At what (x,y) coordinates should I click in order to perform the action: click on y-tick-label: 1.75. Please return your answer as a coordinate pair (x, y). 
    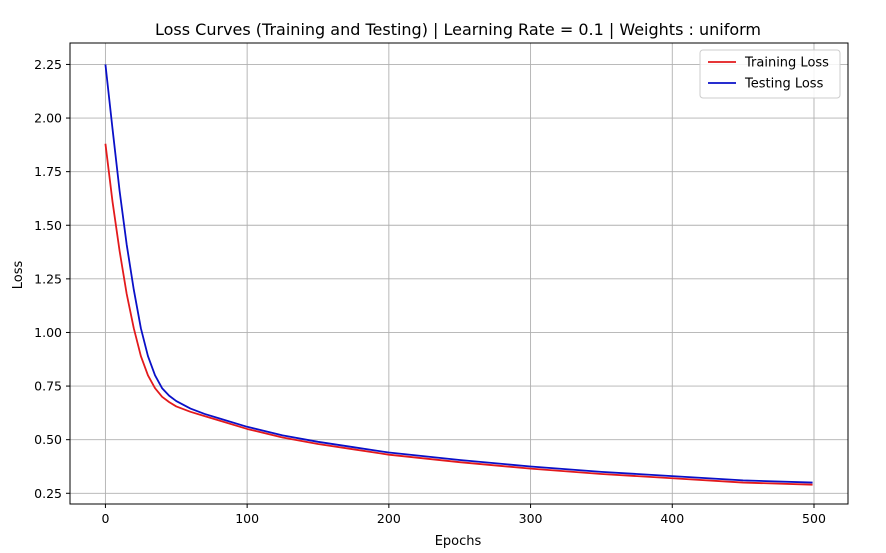
    Looking at the image, I should click on (48, 171).